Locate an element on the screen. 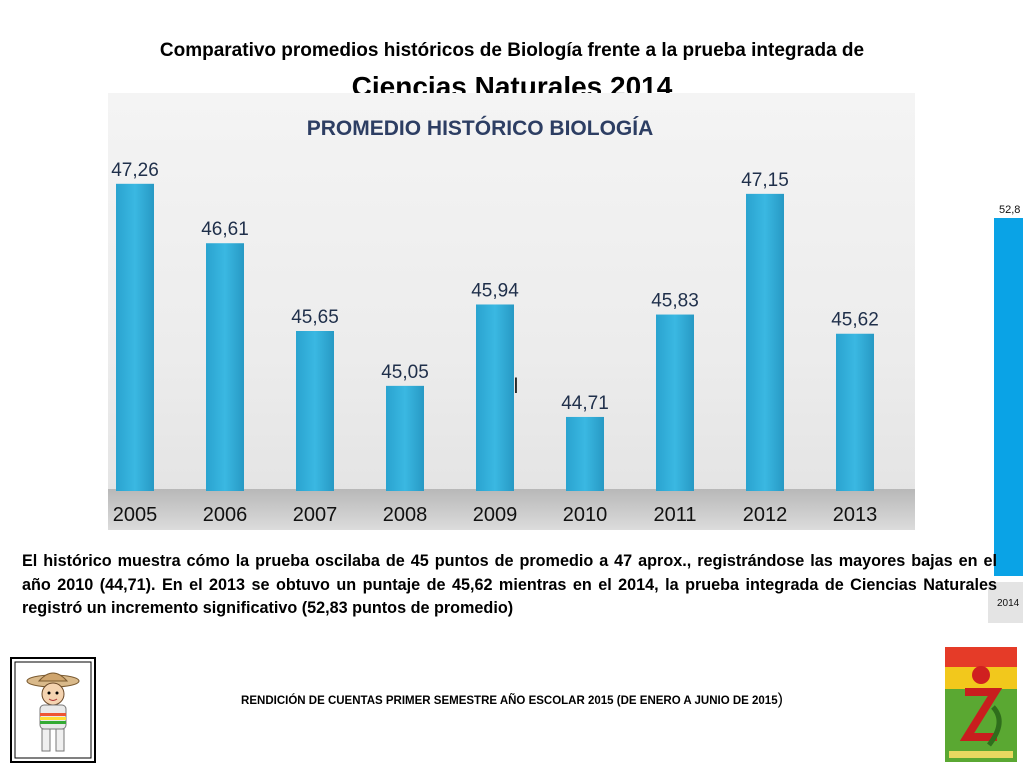  bar-2008 is located at coordinates (405, 438).